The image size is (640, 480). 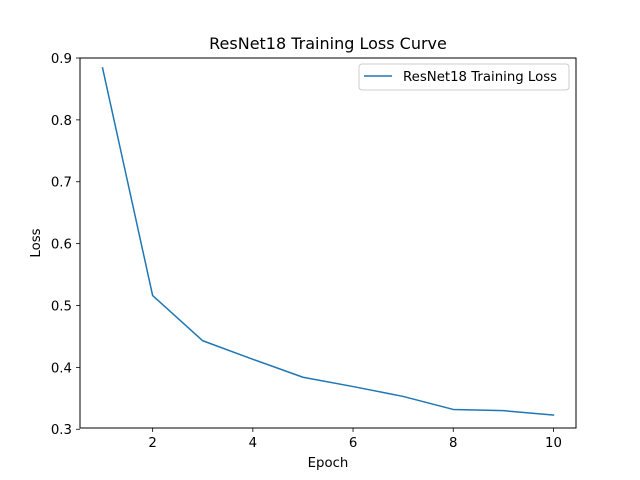 I want to click on x-tick-label: 6, so click(x=353, y=443).